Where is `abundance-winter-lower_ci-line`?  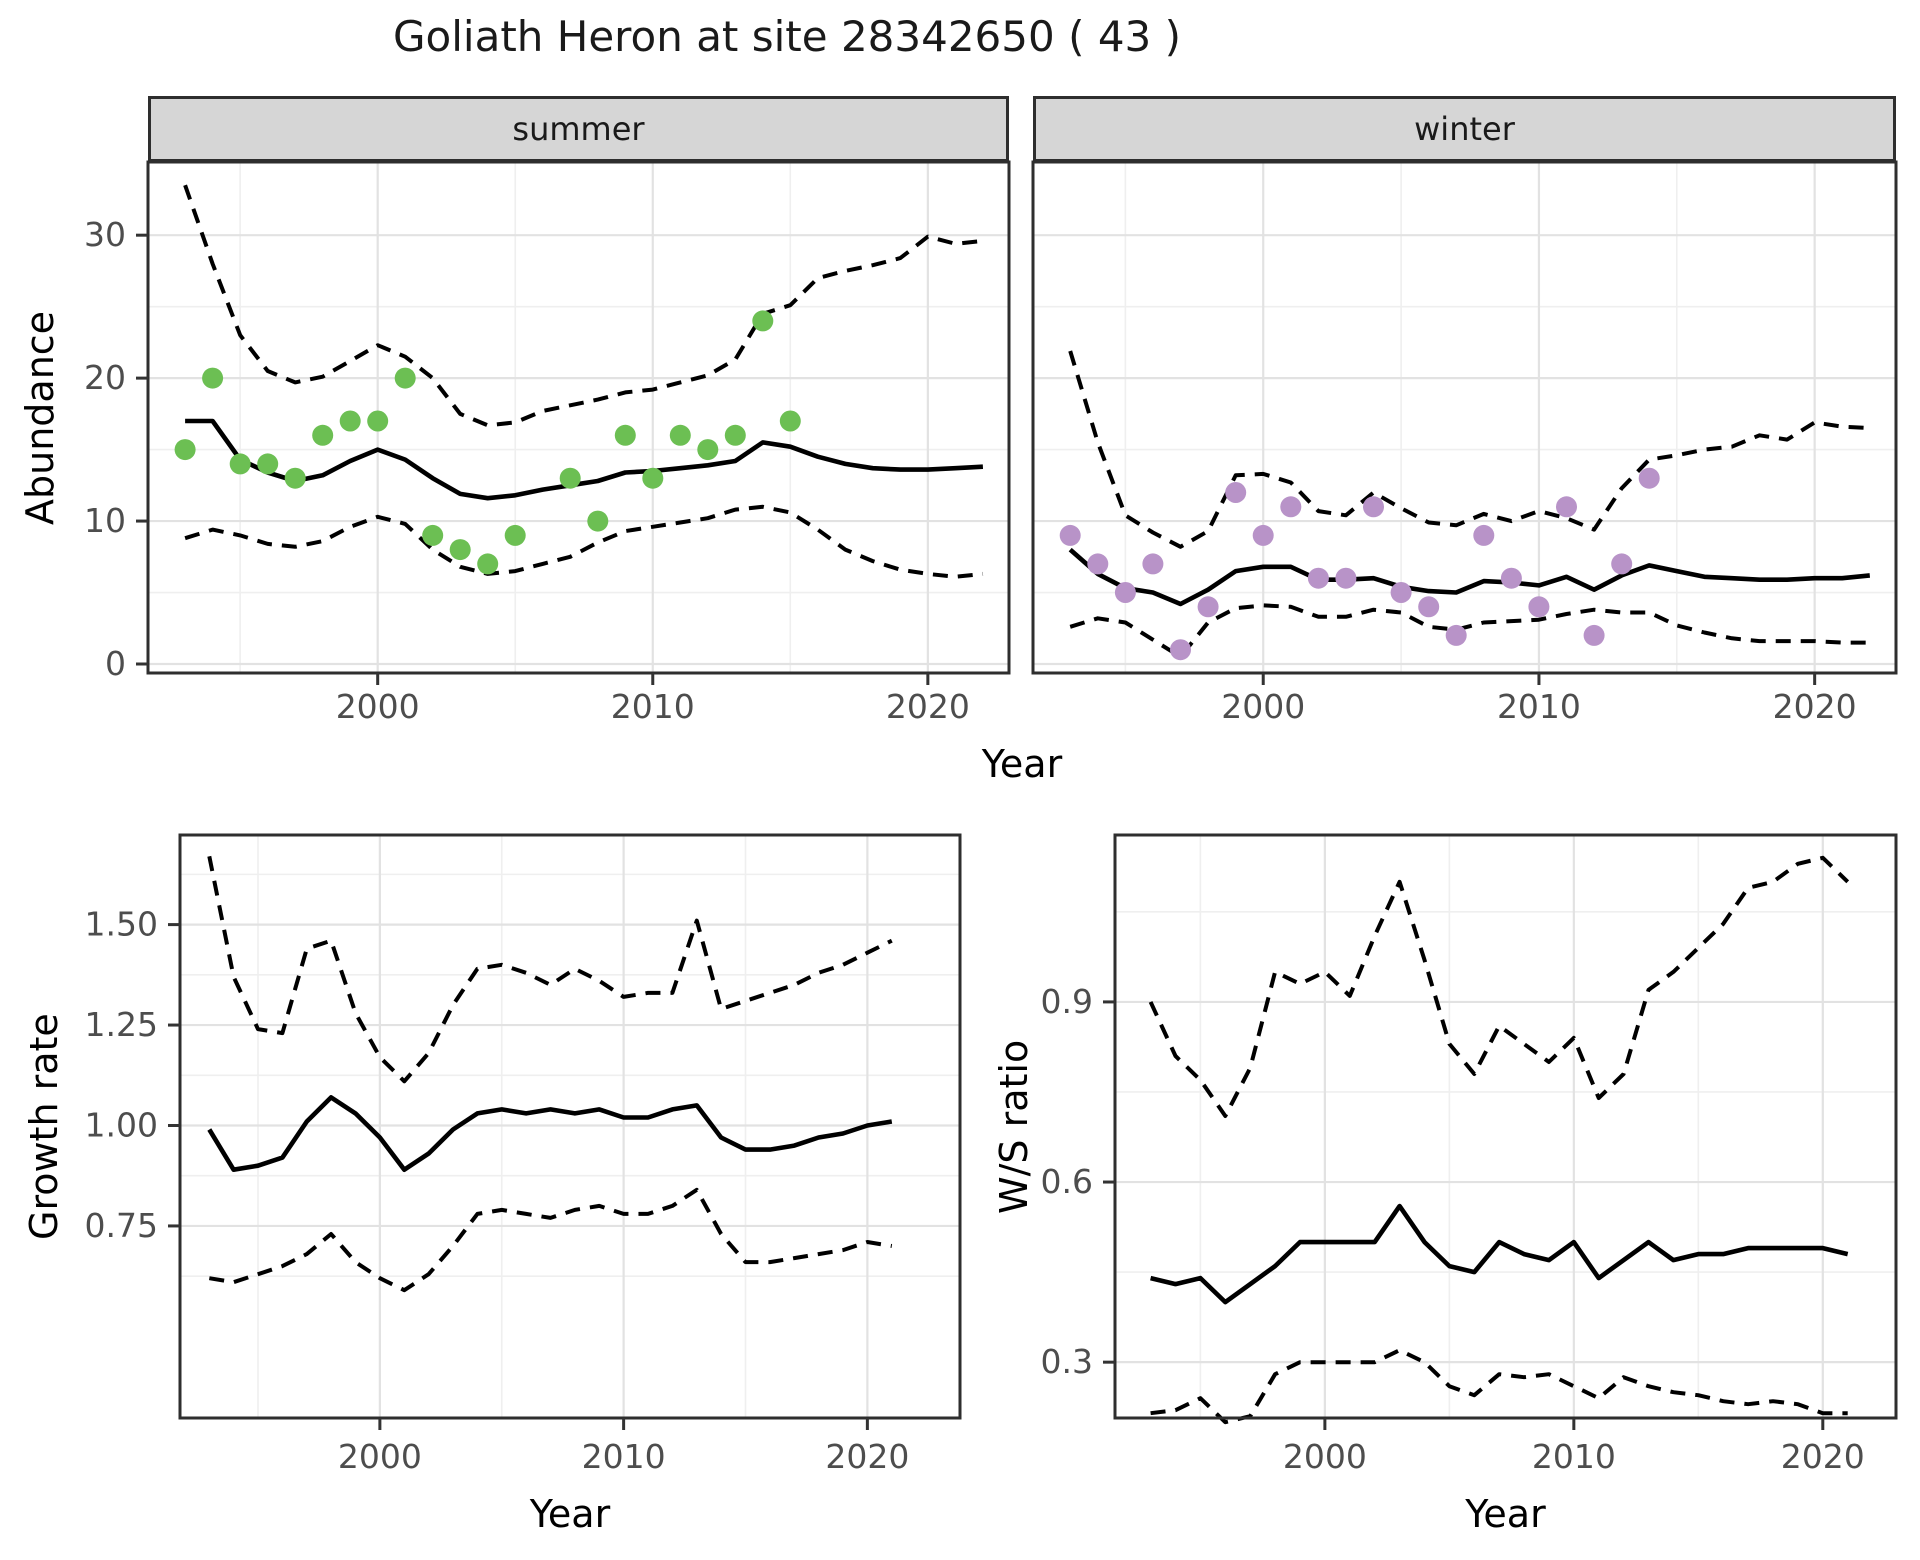
abundance-winter-lower_ci-line is located at coordinates (1469, 631).